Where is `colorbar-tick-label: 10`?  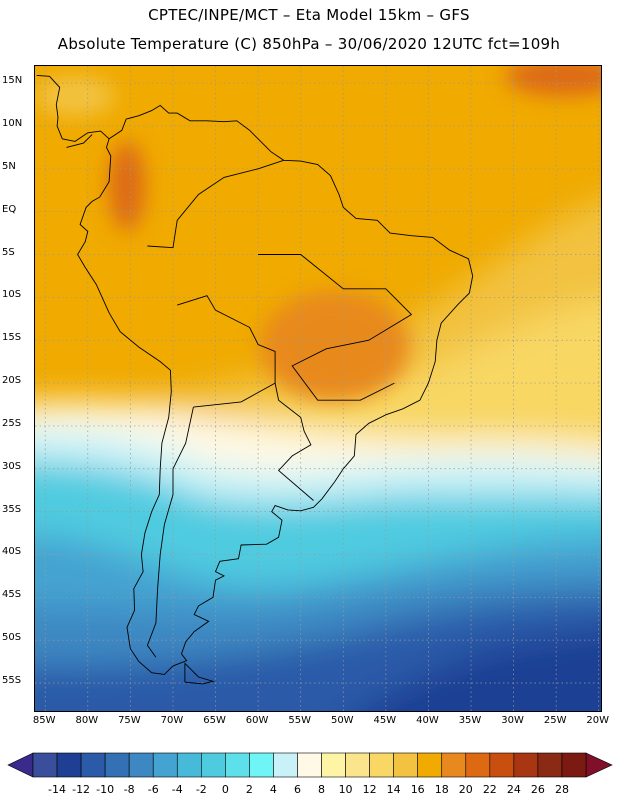
colorbar-tick-label: 10 is located at coordinates (345, 789).